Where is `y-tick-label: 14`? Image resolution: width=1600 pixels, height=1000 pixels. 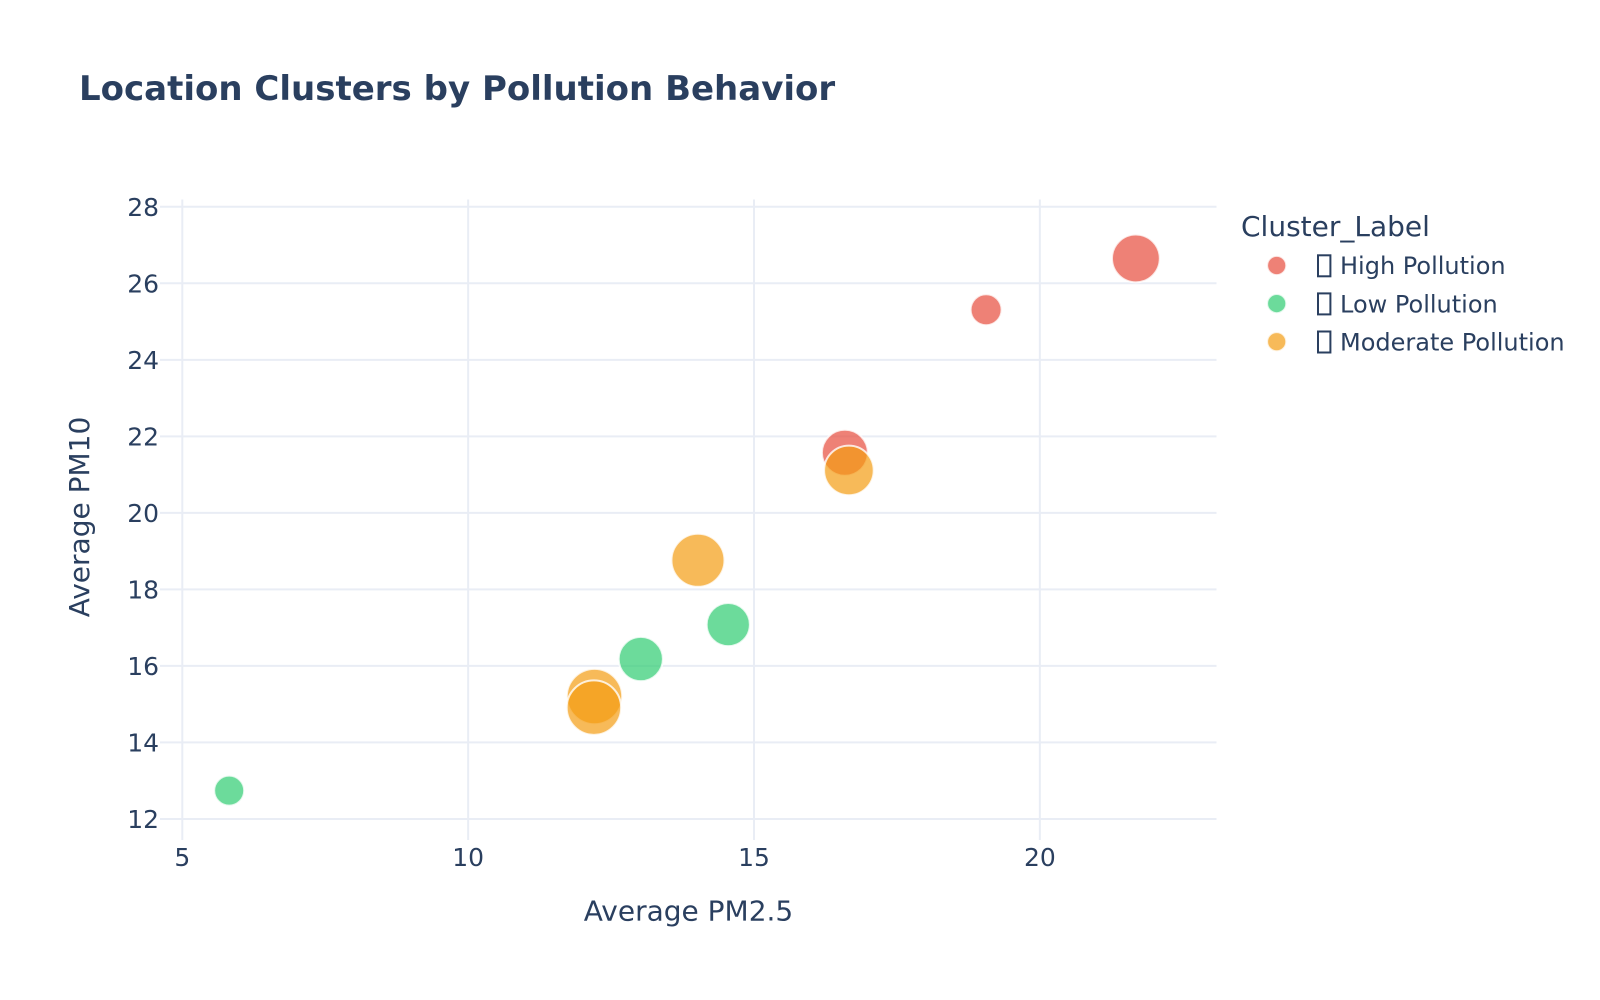
y-tick-label: 14 is located at coordinates (143, 742).